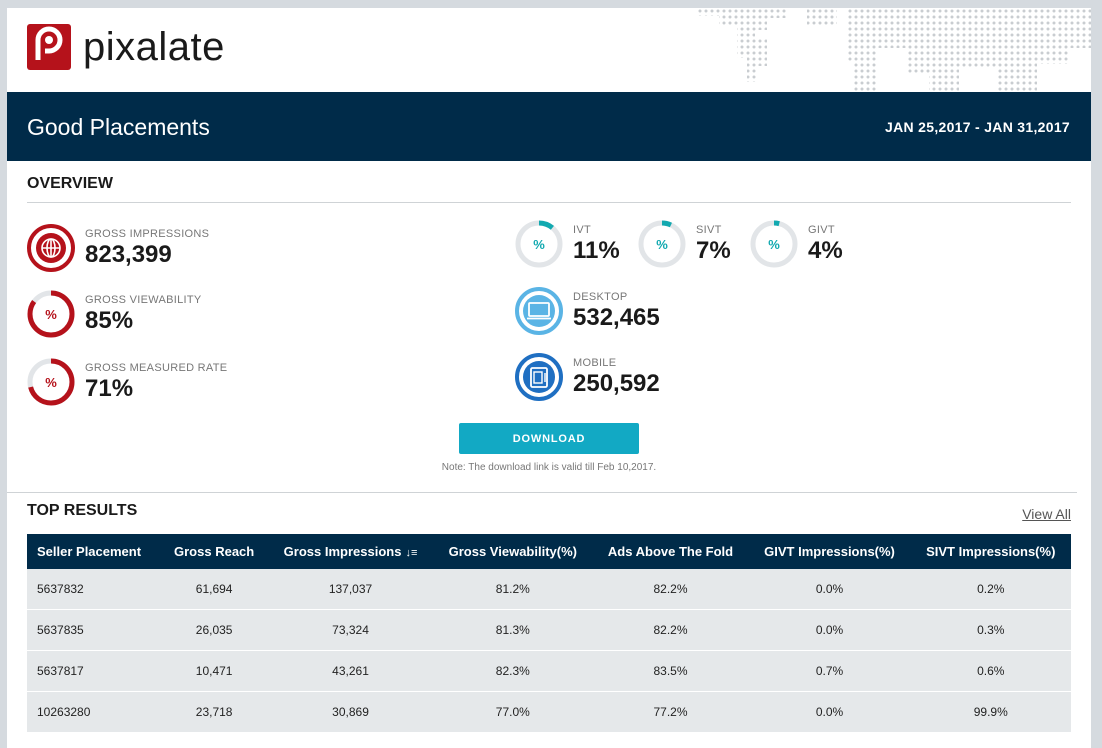  I want to click on gross-viewability-gauge-arc, so click(51, 314).